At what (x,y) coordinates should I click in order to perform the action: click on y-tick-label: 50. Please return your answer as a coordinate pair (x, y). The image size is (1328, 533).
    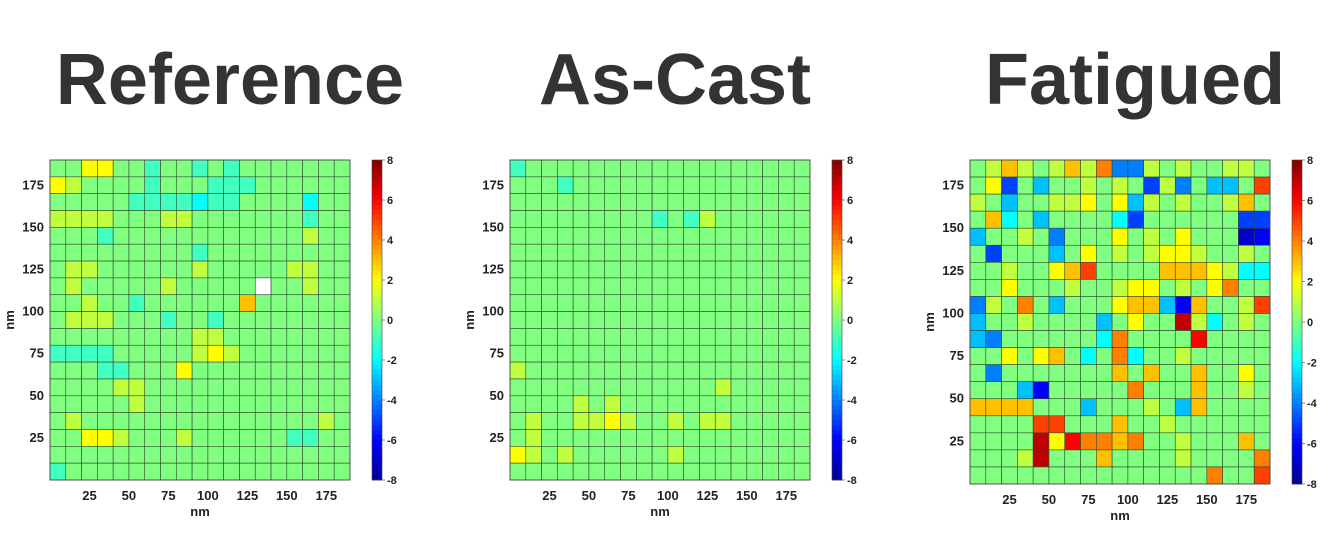
    Looking at the image, I should click on (957, 398).